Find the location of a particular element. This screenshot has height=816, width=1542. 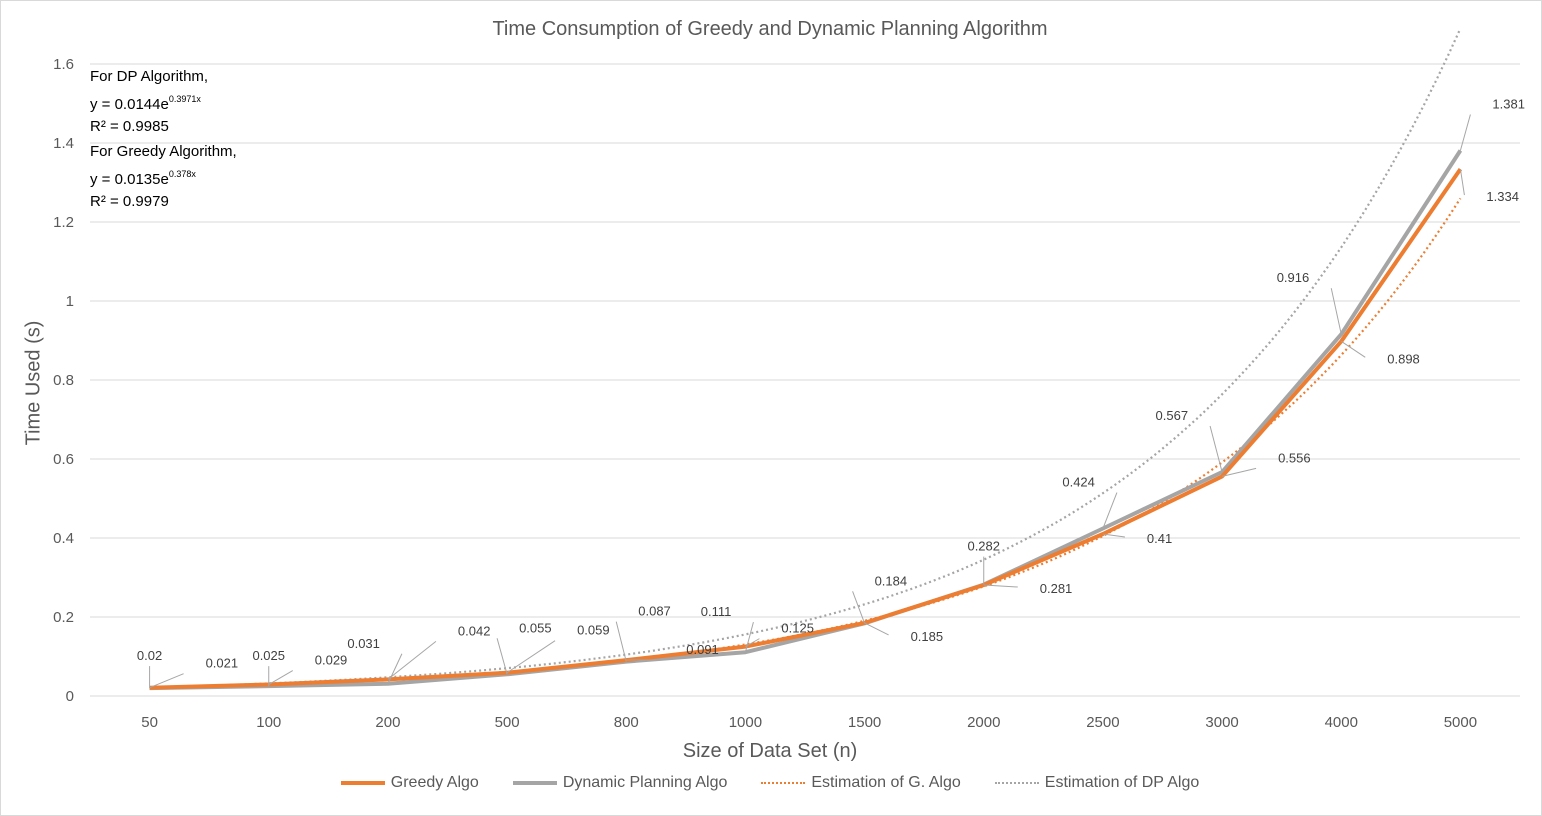

dp-data-label: 0.055 is located at coordinates (535, 627).